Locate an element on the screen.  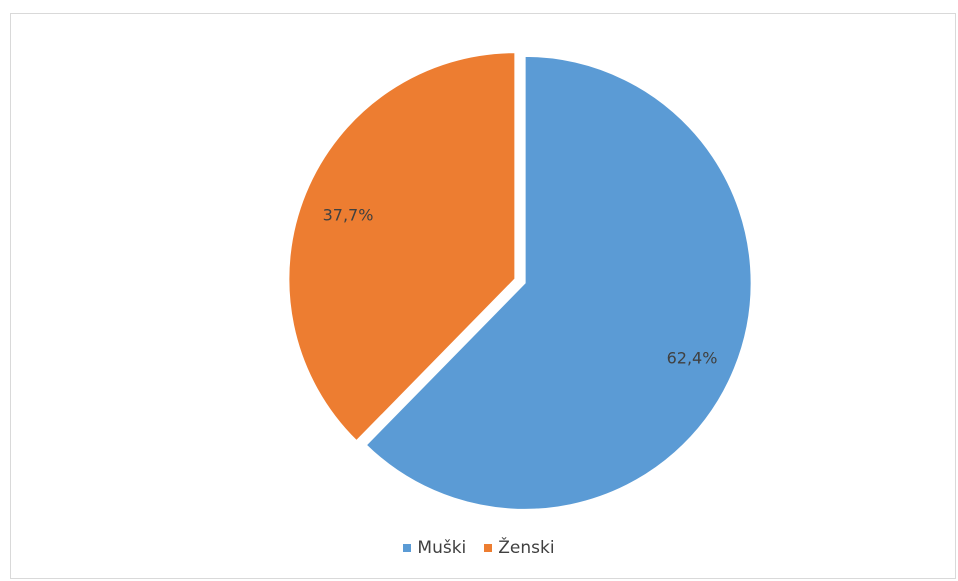
legend: Muški Ženski is located at coordinates (479, 548).